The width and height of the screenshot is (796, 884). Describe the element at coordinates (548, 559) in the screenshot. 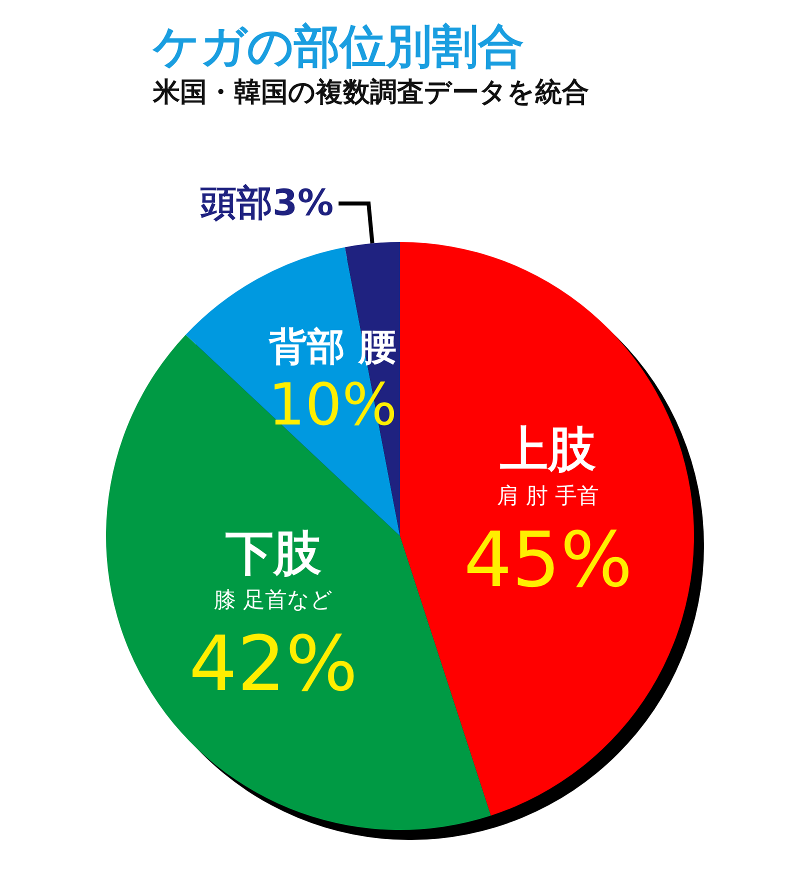

I see `data-label: 45%` at that location.